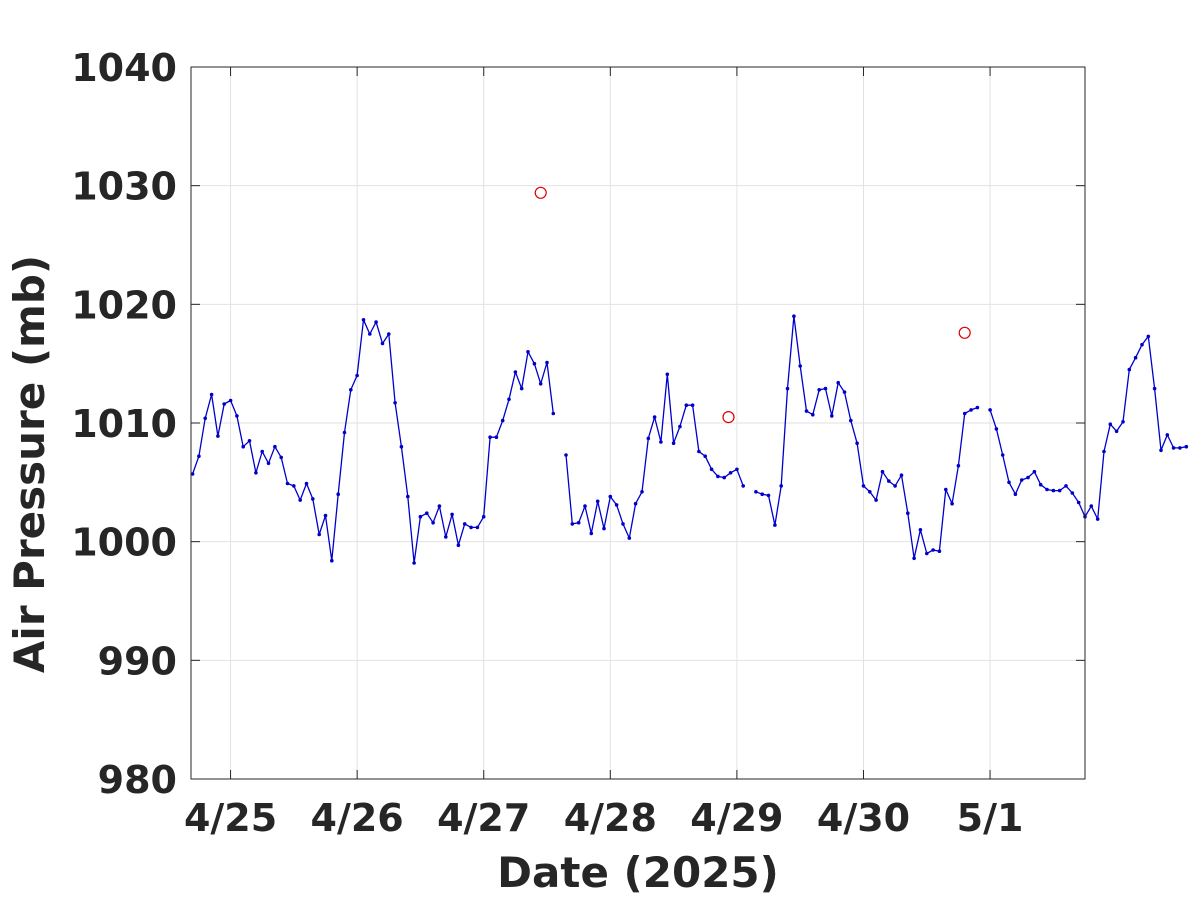  Describe the element at coordinates (610, 818) in the screenshot. I see `x-tick-label: 4/28` at that location.